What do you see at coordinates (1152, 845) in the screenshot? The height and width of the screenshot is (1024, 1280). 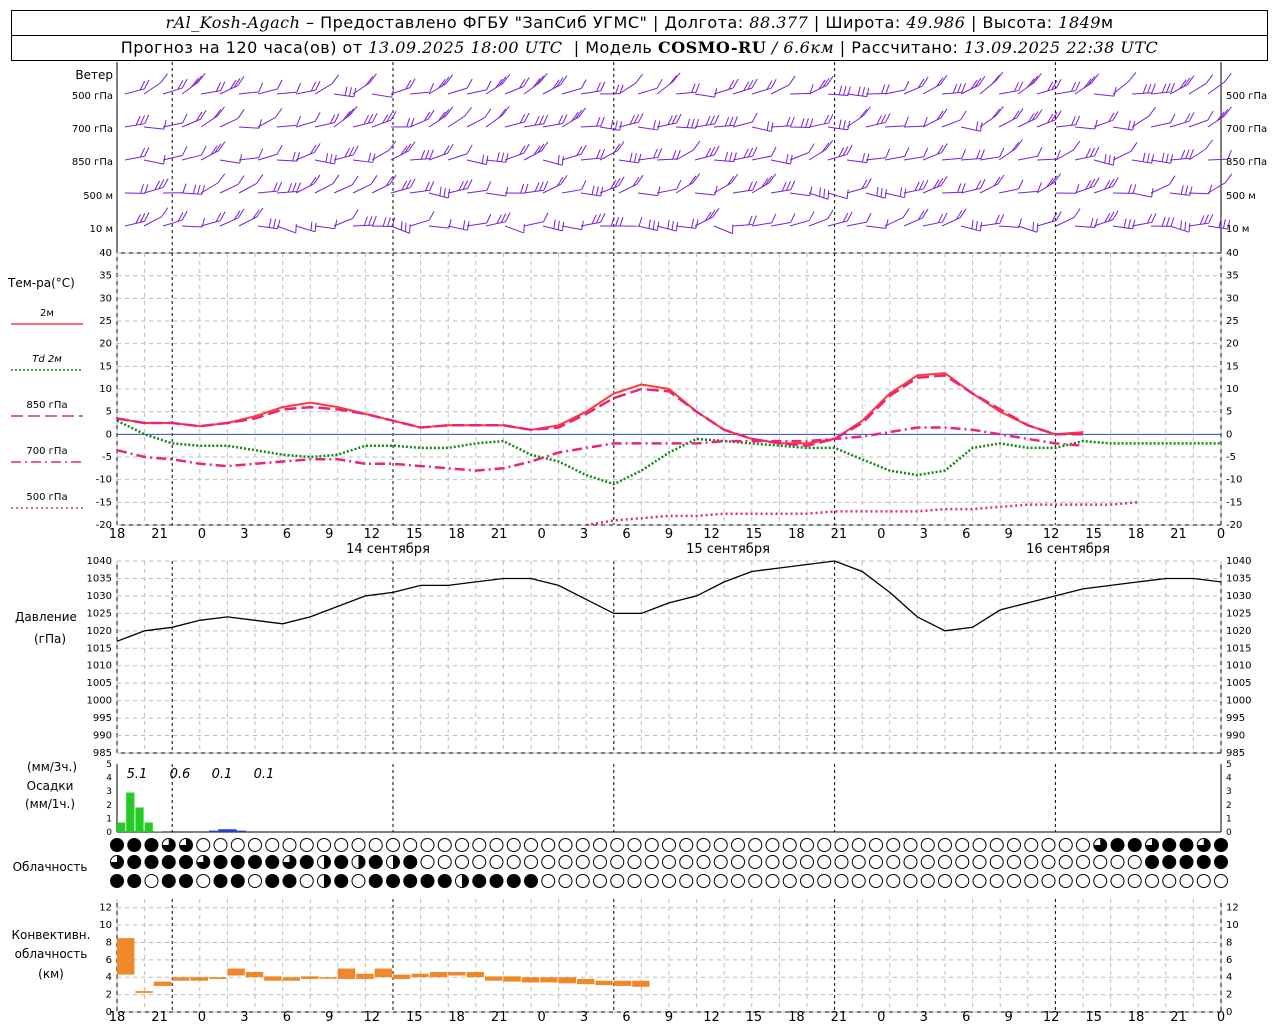 I see `cloud-fill` at bounding box center [1152, 845].